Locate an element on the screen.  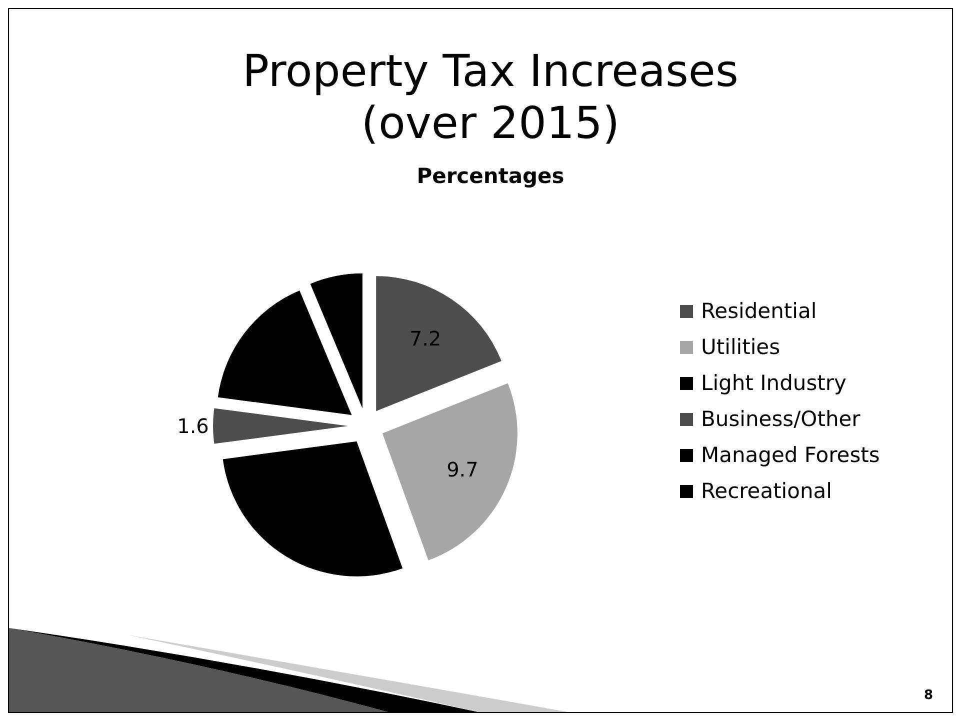
legend-label: Business/Other is located at coordinates (781, 419).